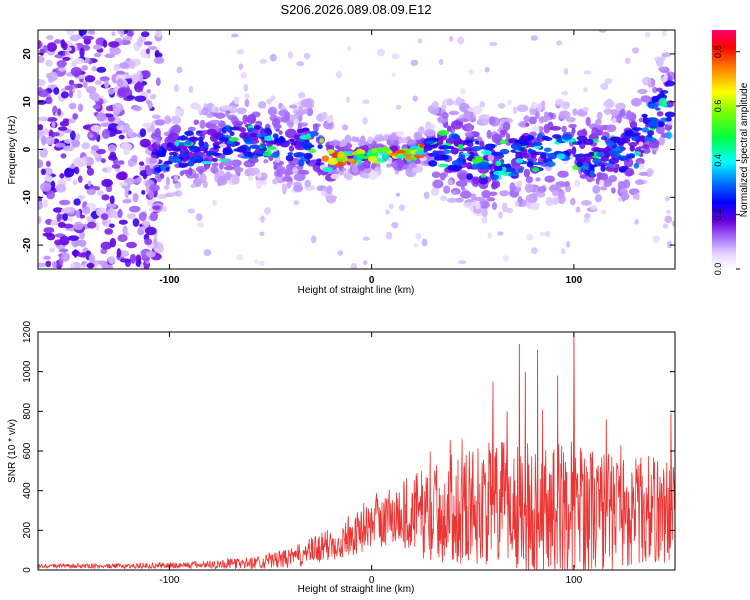 The image size is (750, 600). What do you see at coordinates (372, 280) in the screenshot?
I see `spectrogram-x-tick-label: 0` at bounding box center [372, 280].